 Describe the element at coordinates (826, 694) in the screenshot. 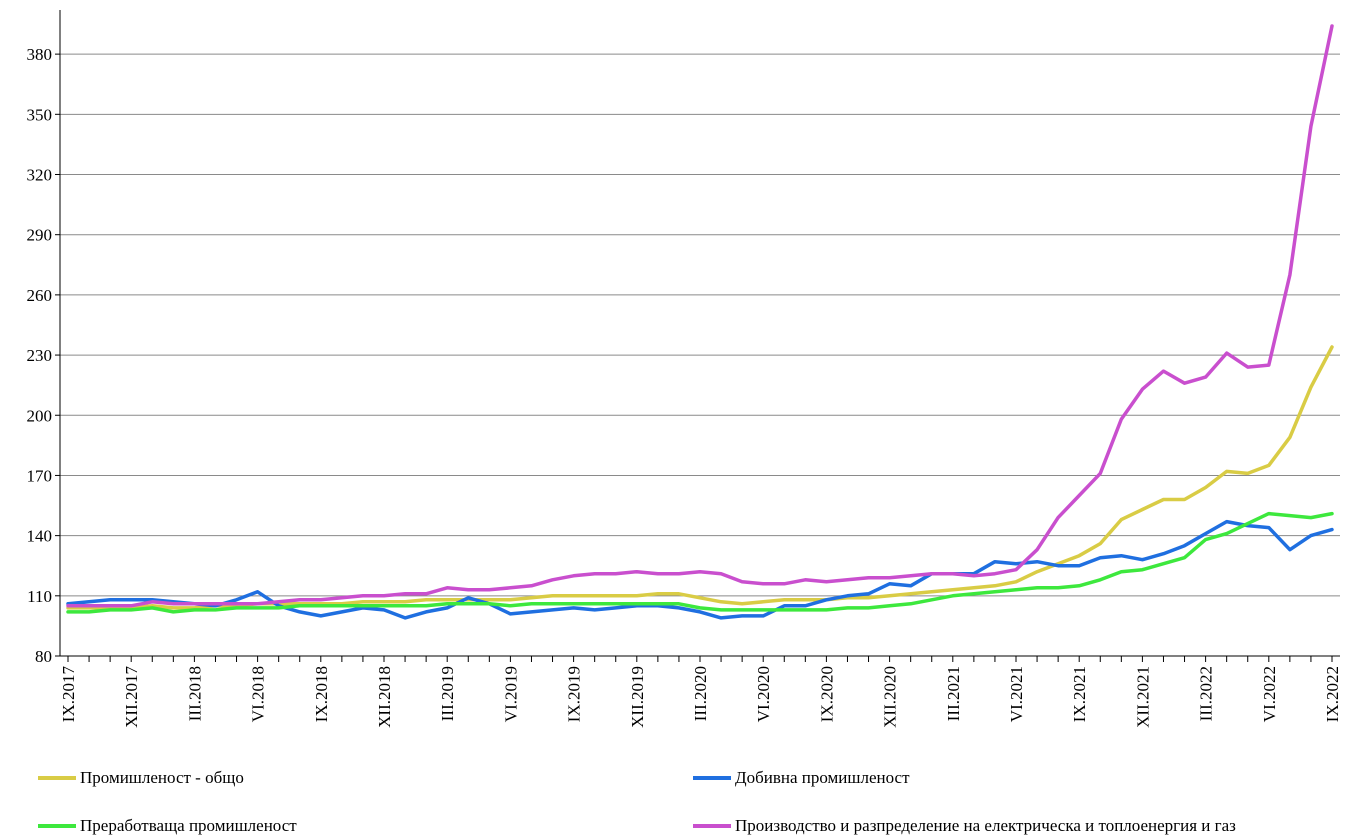

I see `x-tick-label-IX.2020: IX.2020` at that location.